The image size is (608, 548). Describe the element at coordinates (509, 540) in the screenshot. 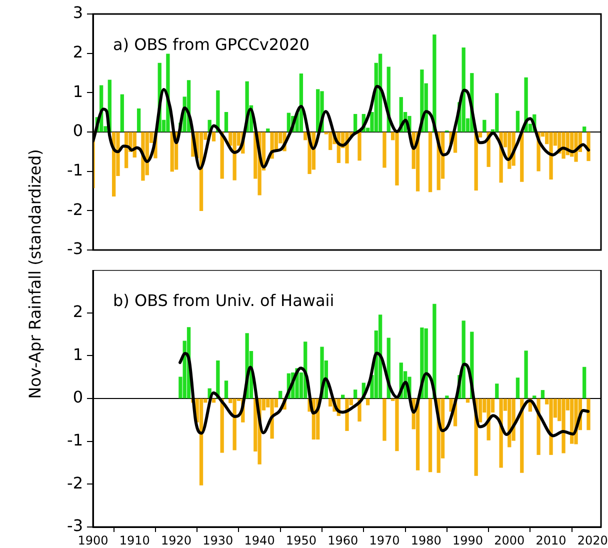

I see `x-tick-label: 2000` at that location.